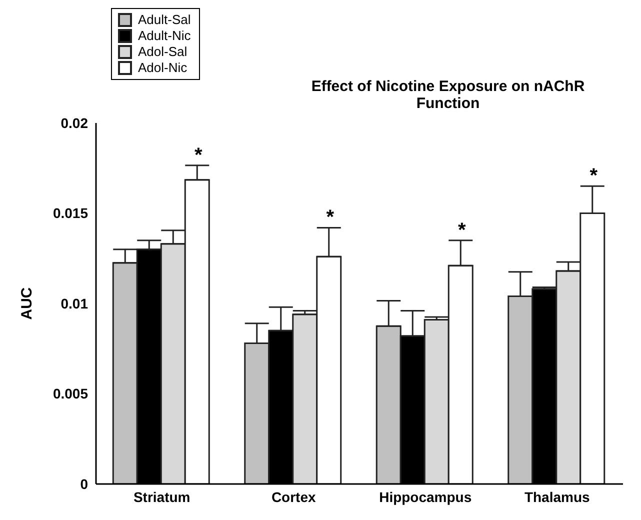  What do you see at coordinates (161, 496) in the screenshot?
I see `x-tick-label: Striatum` at bounding box center [161, 496].